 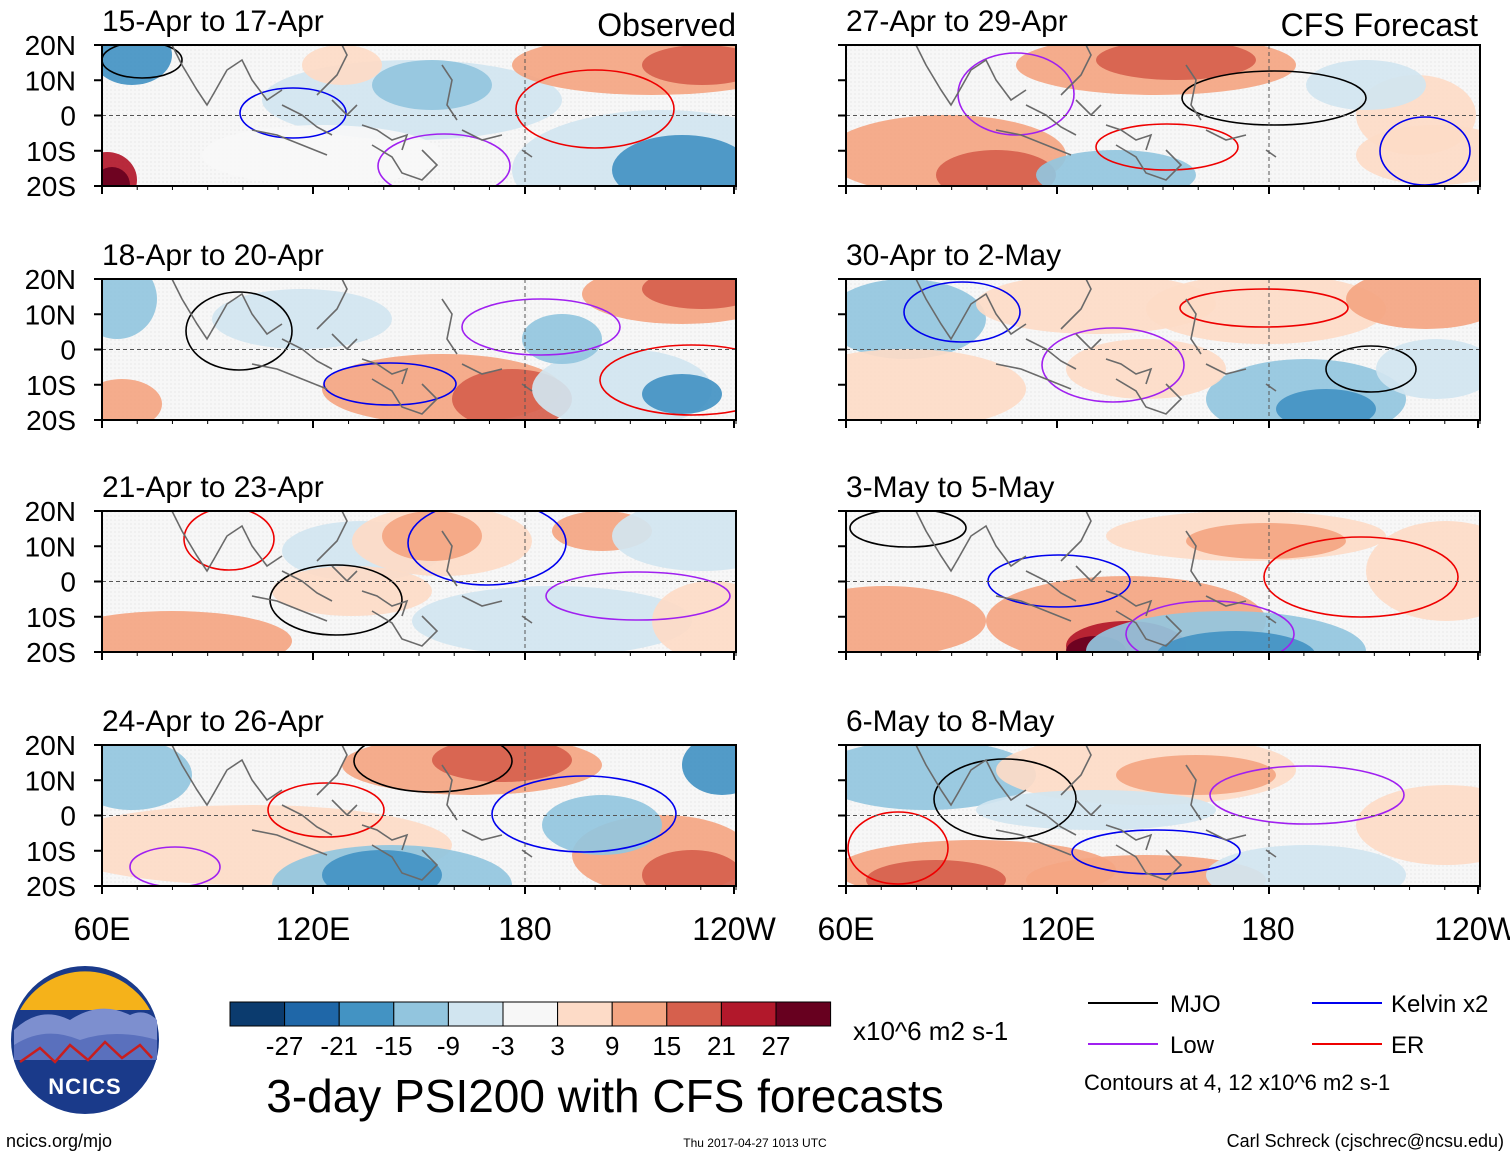 I want to click on panel-title: 21-Apr to 23-Apr, so click(x=213, y=487).